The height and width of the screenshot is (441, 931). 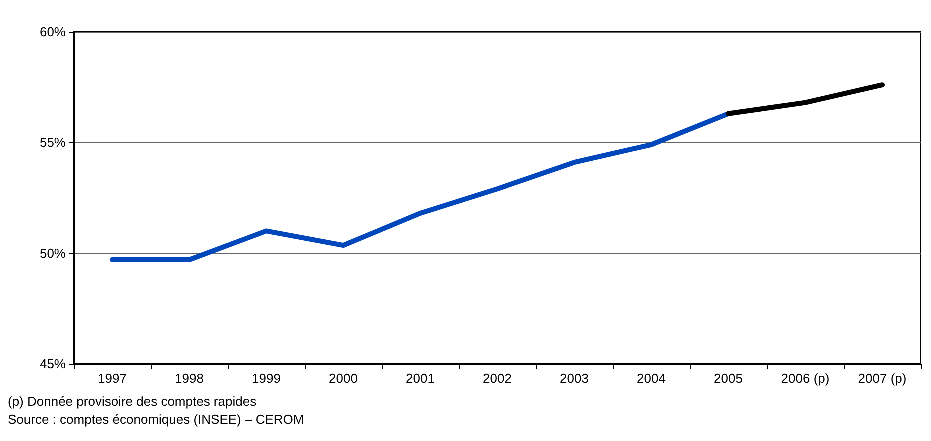 I want to click on y-tick-label: 60%, so click(x=53, y=32).